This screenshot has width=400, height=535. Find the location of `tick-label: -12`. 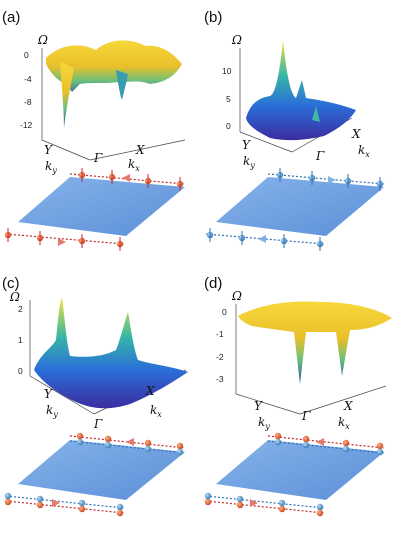

tick-label: -12 is located at coordinates (26, 125).